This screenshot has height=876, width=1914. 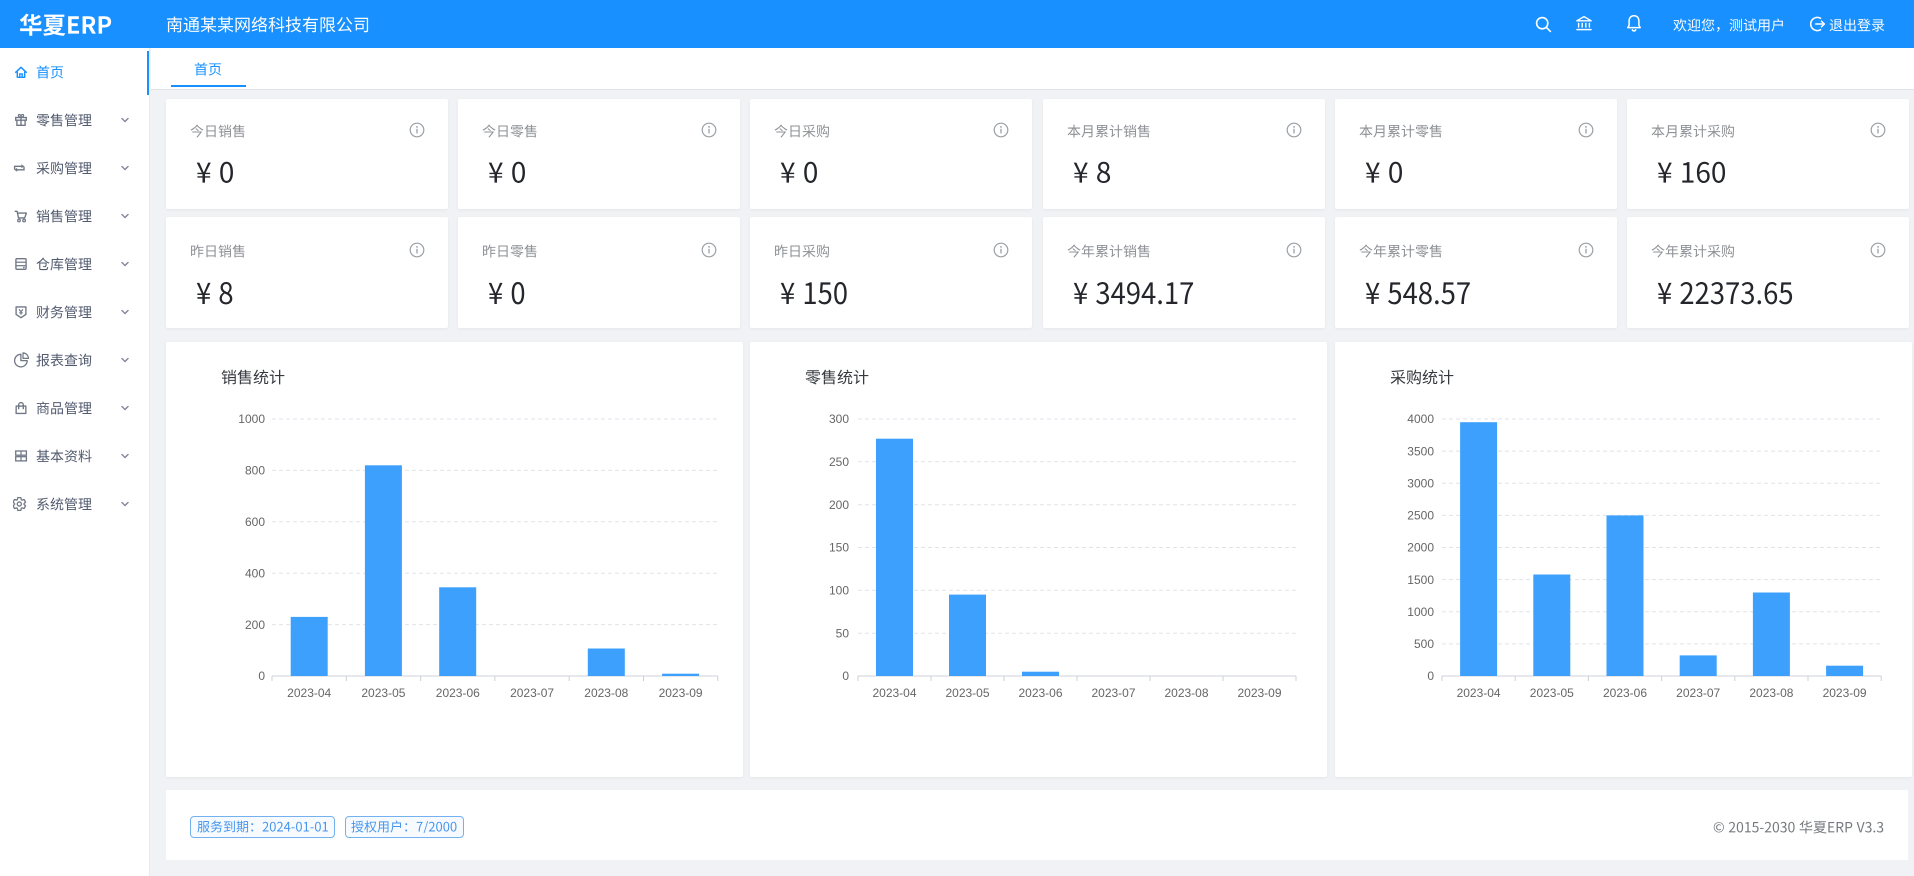 What do you see at coordinates (1420, 451) in the screenshot?
I see `svg-text: 3500` at bounding box center [1420, 451].